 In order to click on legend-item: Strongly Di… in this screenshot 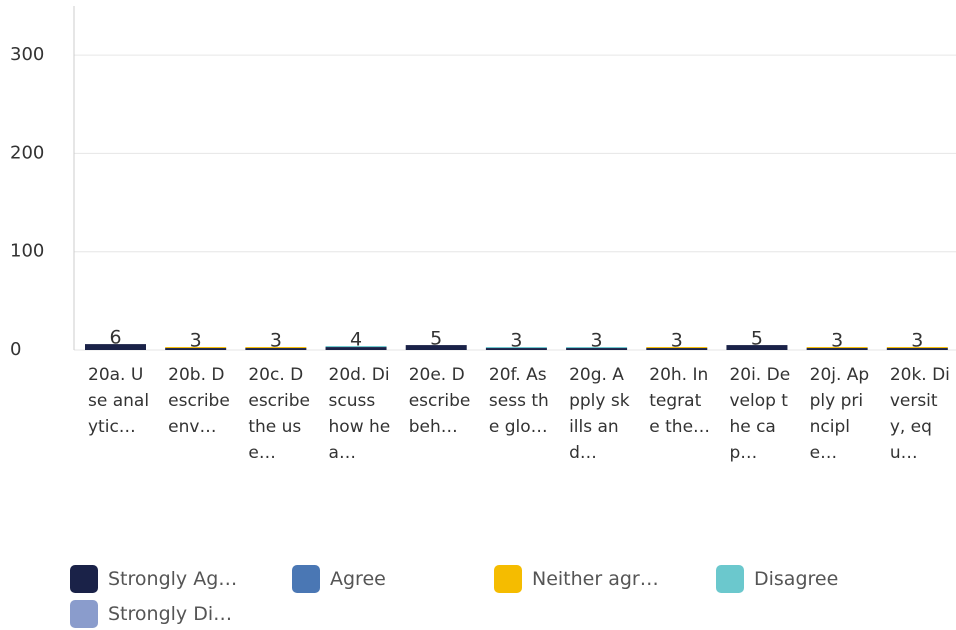, I will do `click(151, 614)`.